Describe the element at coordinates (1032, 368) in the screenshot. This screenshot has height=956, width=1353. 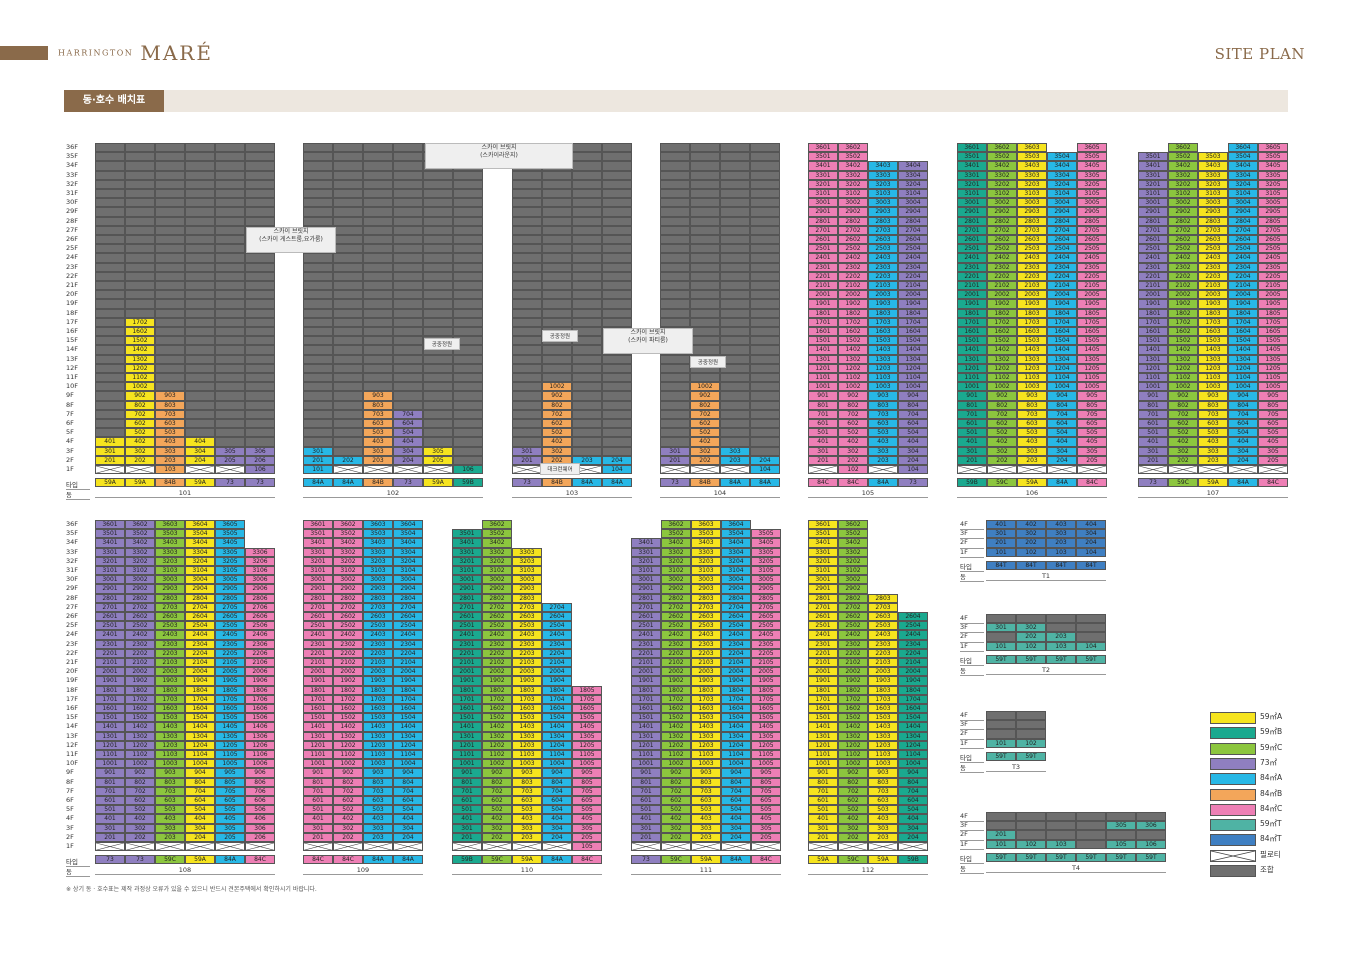
I see `unit-cell: 1203` at that location.